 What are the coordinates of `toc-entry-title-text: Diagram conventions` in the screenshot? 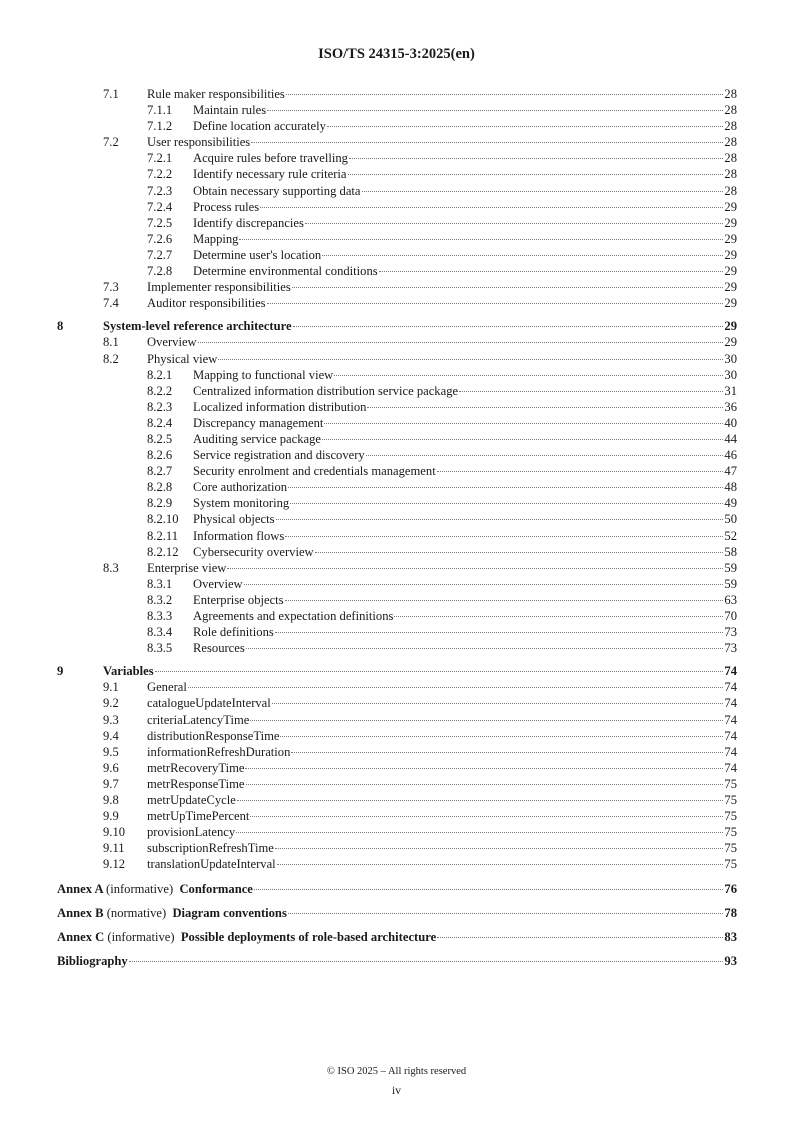 It's located at (229, 912).